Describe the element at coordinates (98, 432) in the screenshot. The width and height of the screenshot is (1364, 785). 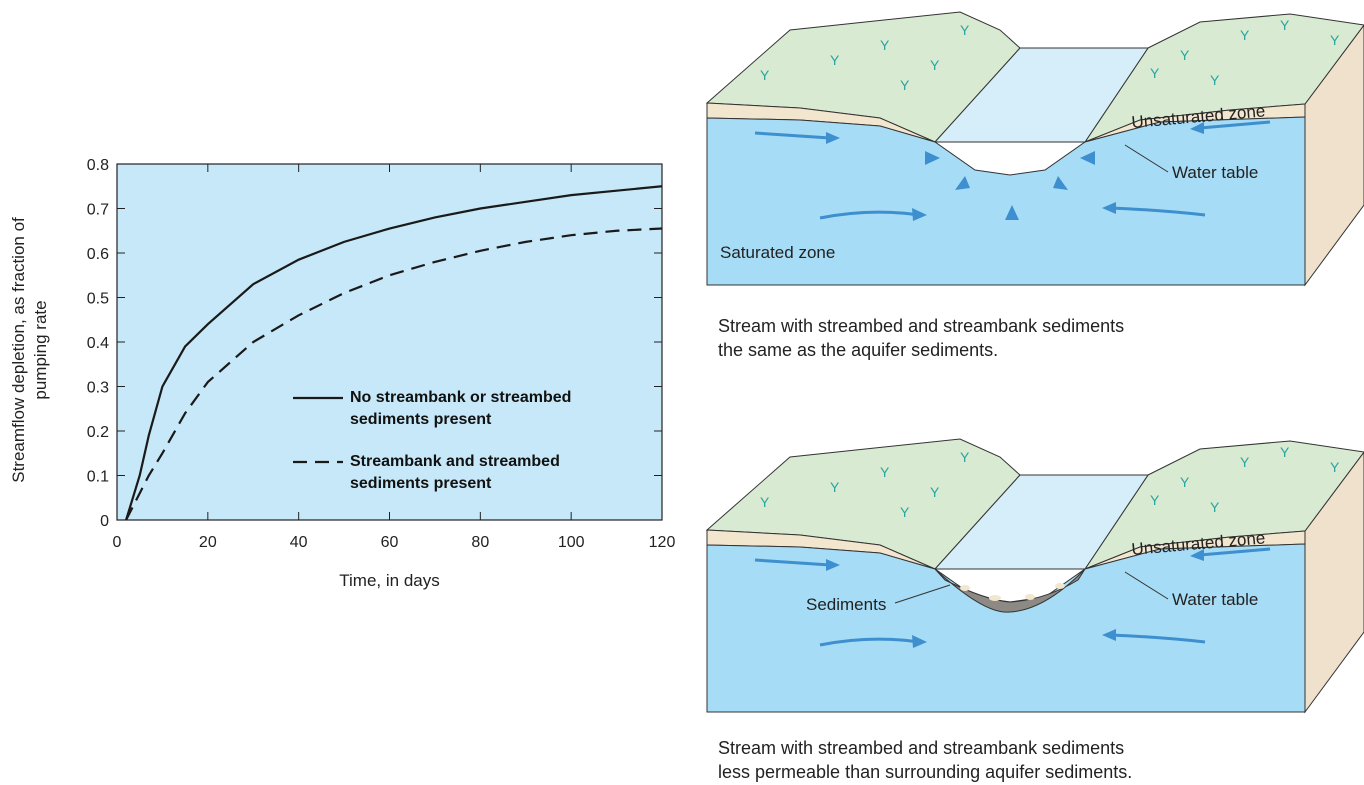
I see `y-tick-label: 0.2` at that location.